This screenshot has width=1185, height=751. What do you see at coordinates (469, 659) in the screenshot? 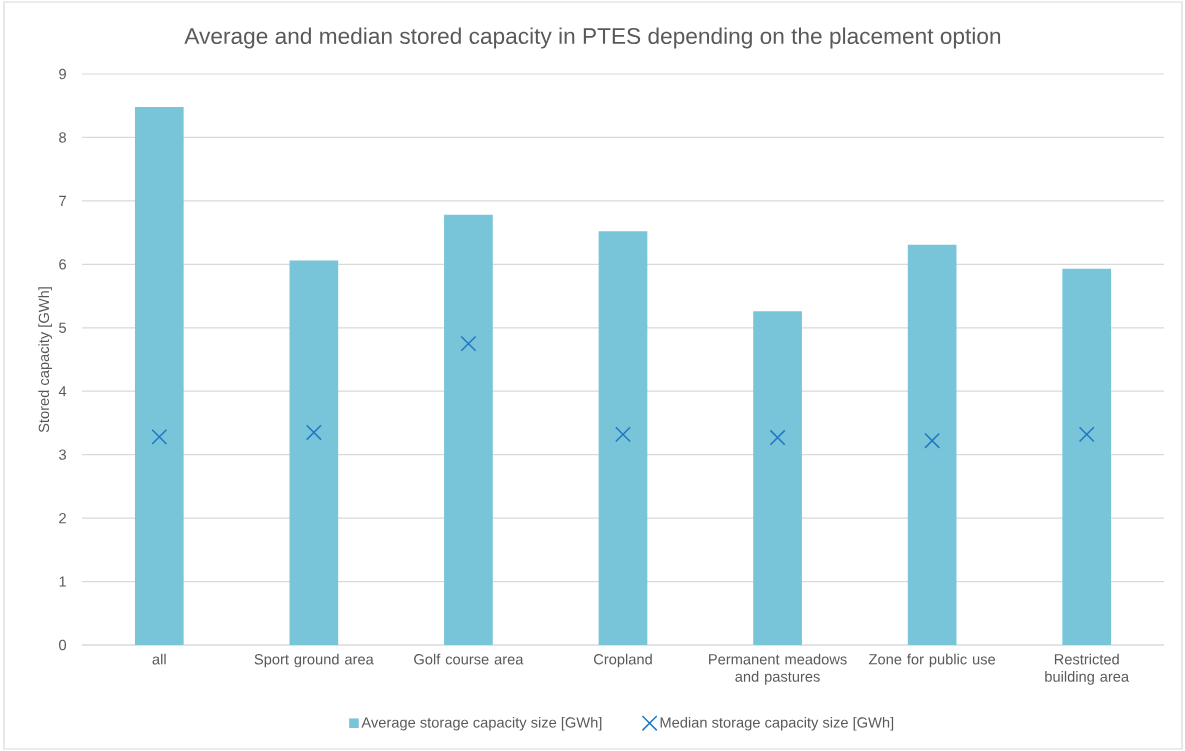
I see `x-tick-label: Golf course area` at bounding box center [469, 659].